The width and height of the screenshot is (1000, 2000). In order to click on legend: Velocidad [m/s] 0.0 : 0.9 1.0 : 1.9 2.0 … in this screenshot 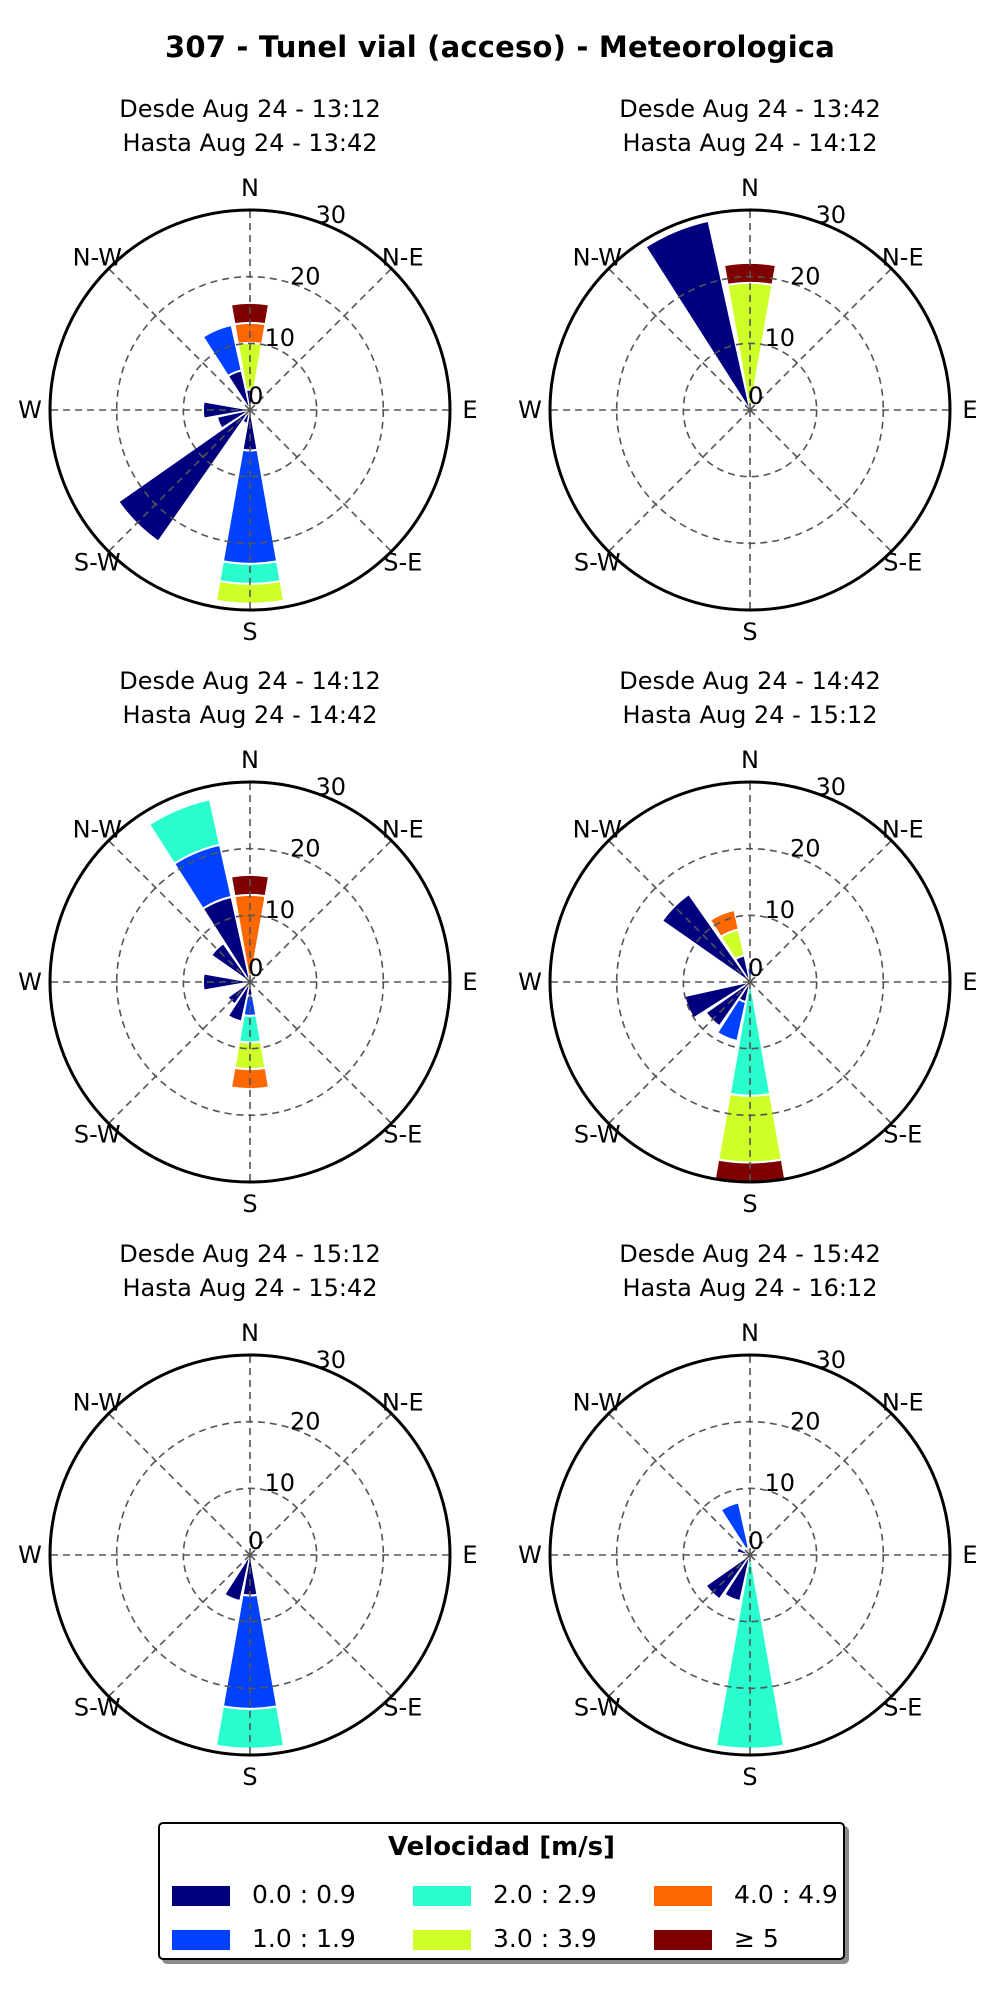, I will do `click(501, 1891)`.